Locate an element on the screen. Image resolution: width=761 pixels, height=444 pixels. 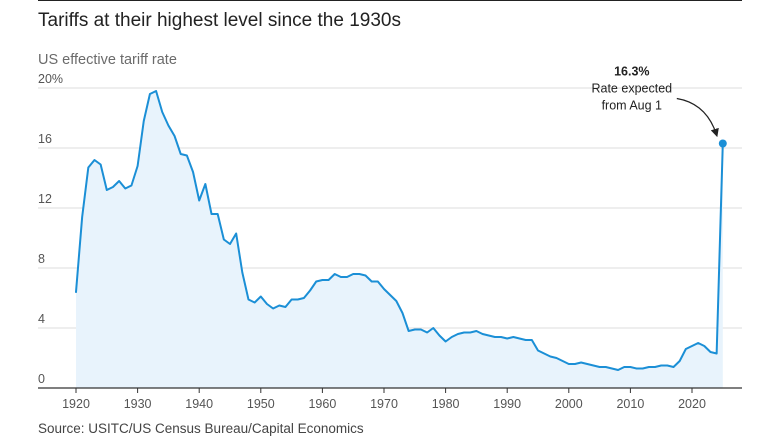
x-tick-label-1980: 1980 is located at coordinates (446, 404).